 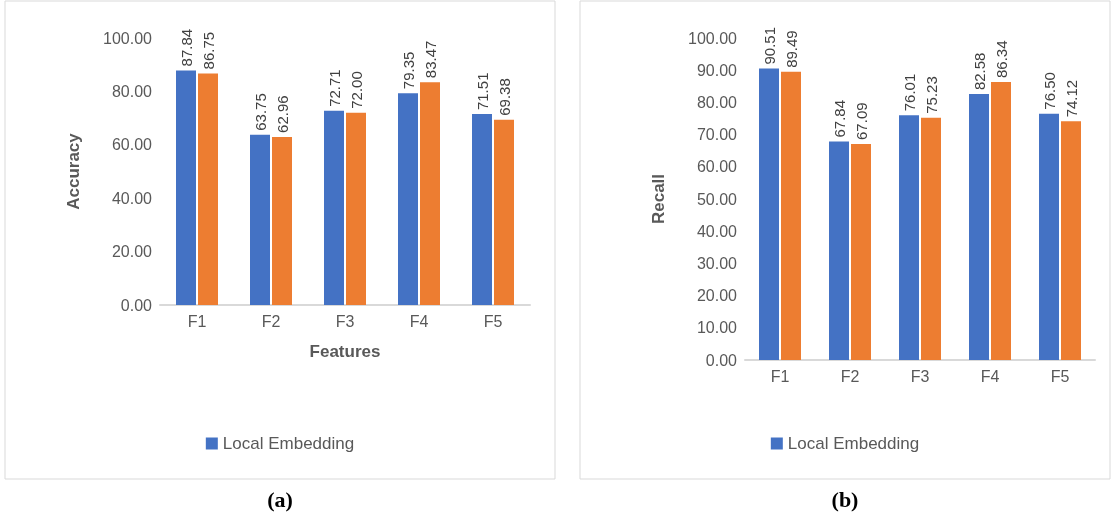 I want to click on data-label: 90.51, so click(x=769, y=46).